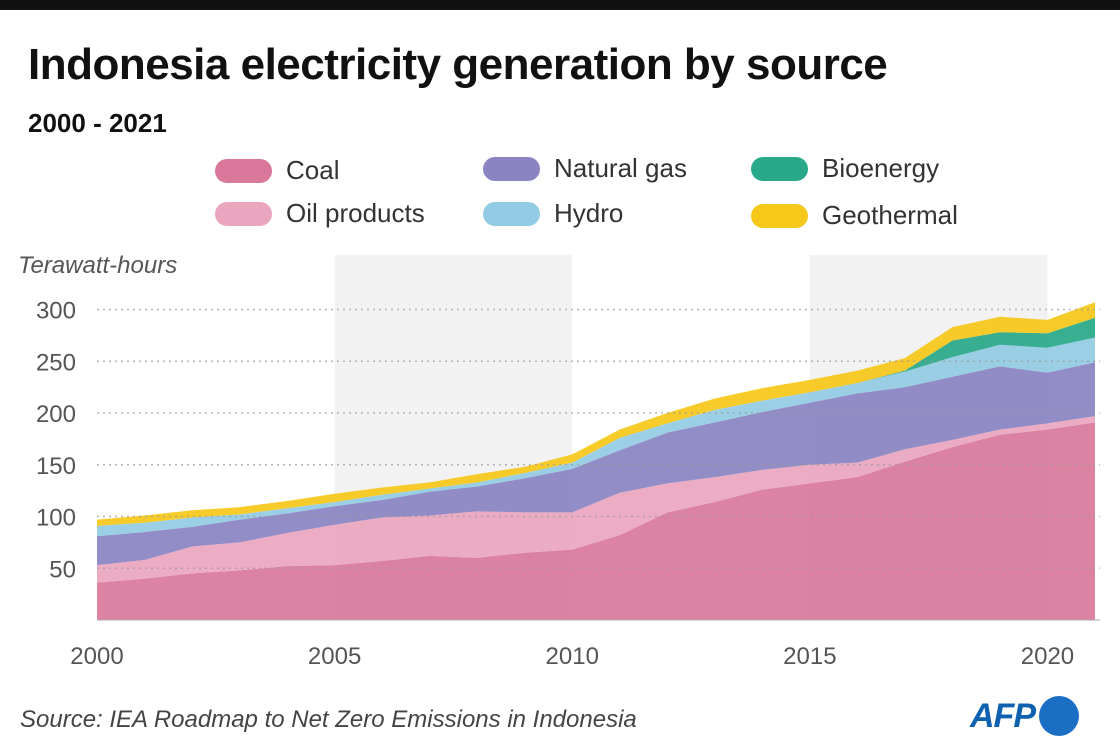 This screenshot has height=750, width=1120. What do you see at coordinates (890, 215) in the screenshot?
I see `legend-label: Geothermal` at bounding box center [890, 215].